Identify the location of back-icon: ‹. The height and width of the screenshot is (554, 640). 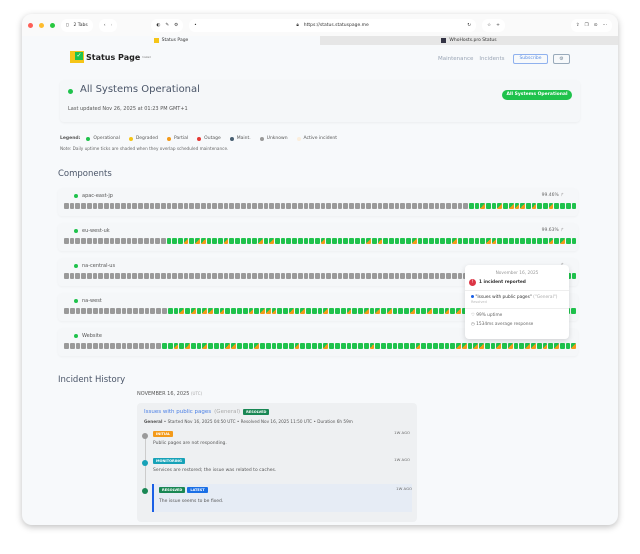
(104, 25).